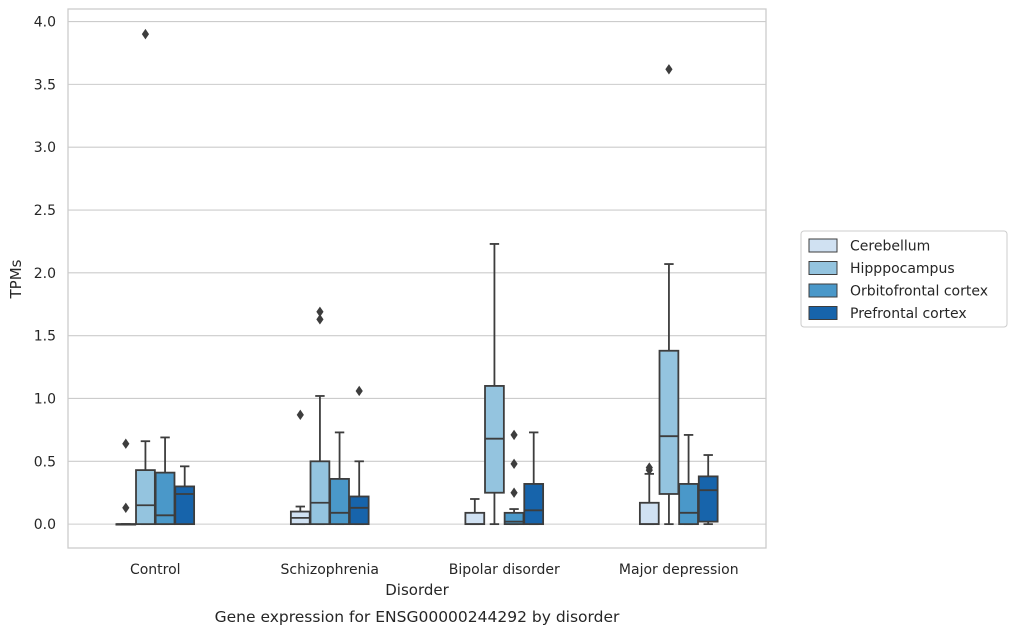  I want to click on y-tick-label: 3.5, so click(45, 85).